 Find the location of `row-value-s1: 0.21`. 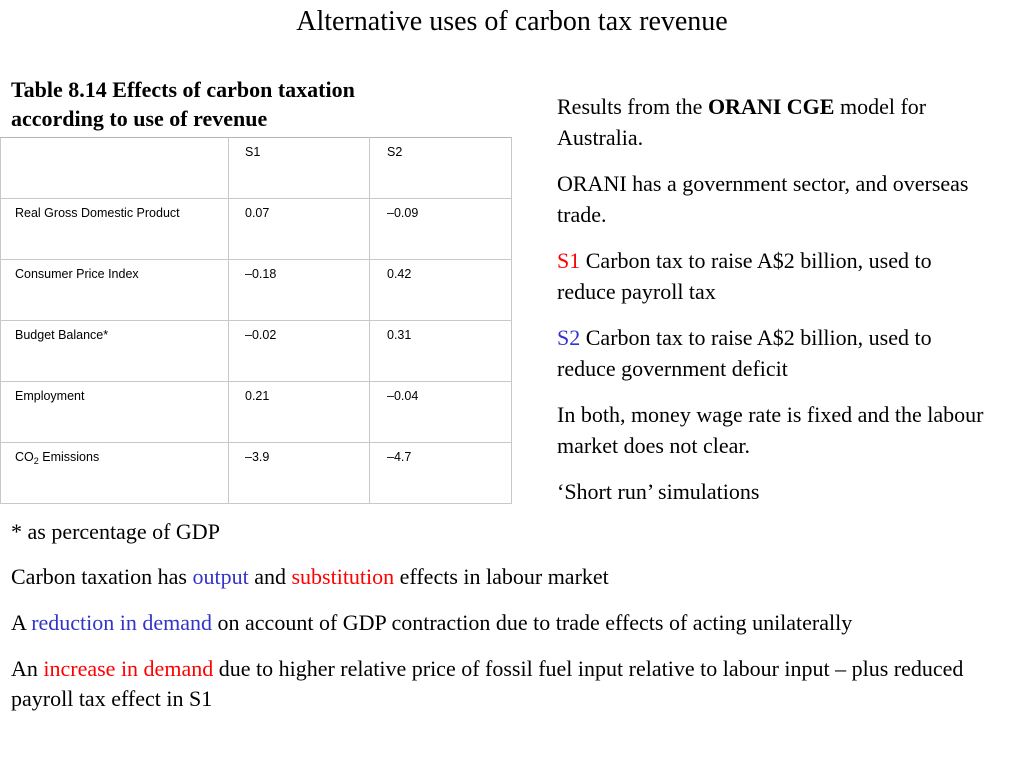

row-value-s1: 0.21 is located at coordinates (299, 412).